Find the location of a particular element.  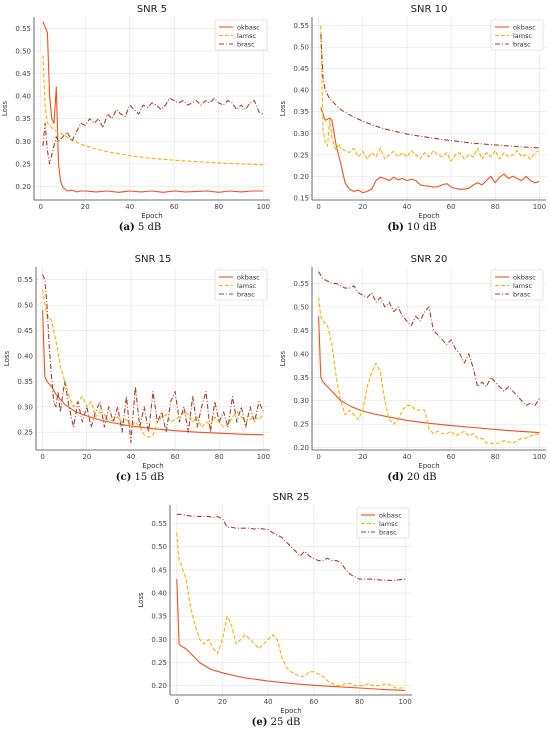

chart-caption: (a) 5 dB is located at coordinates (140, 227).